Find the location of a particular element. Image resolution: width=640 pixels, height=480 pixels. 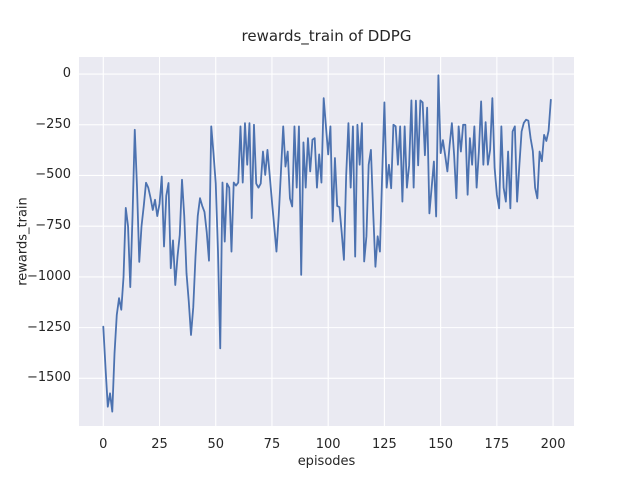

y-tick-label: −750 is located at coordinates (53, 226).